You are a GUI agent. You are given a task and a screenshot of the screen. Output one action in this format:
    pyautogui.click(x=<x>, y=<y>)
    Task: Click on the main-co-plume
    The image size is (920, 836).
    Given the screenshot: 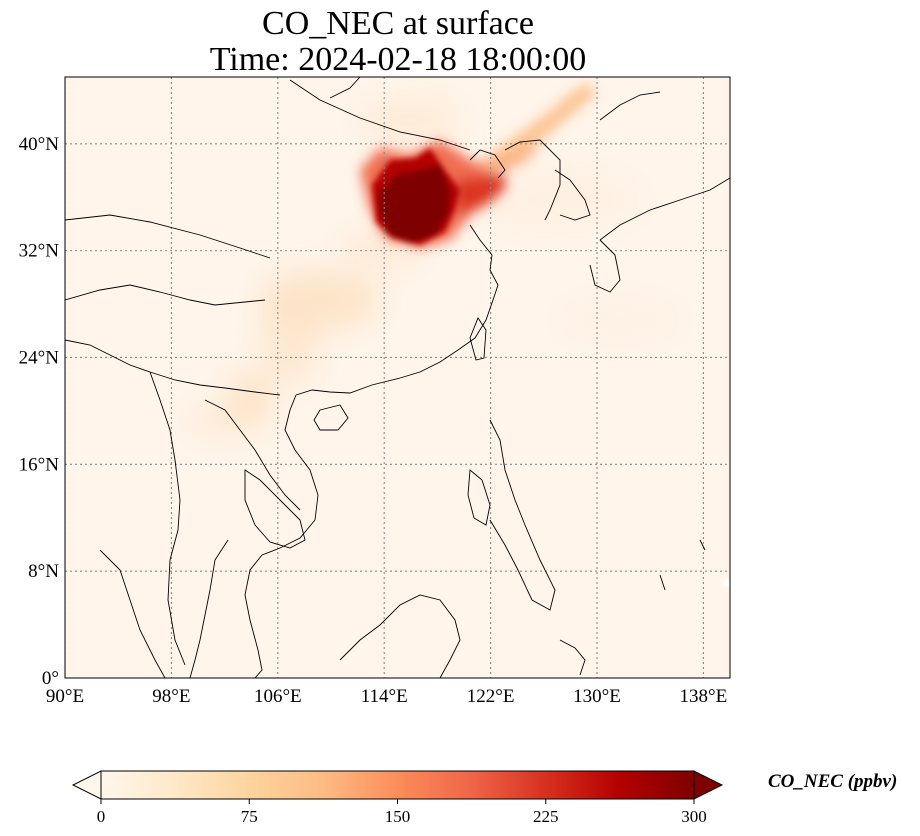 What is the action you would take?
    pyautogui.click(x=432, y=194)
    